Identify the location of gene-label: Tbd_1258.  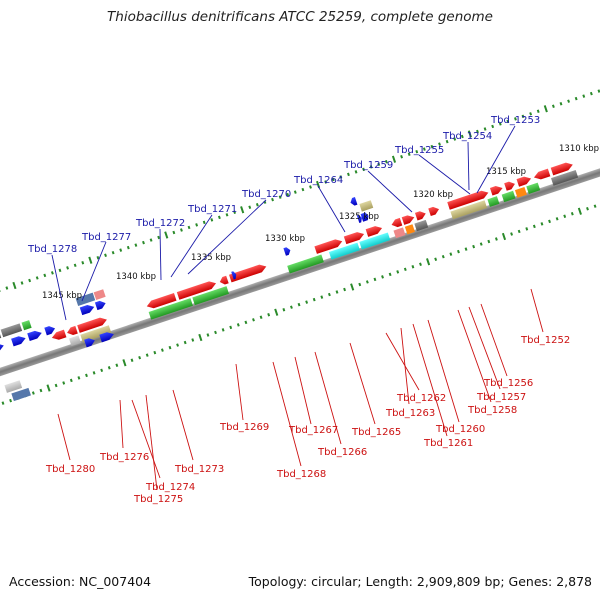
(492, 410).